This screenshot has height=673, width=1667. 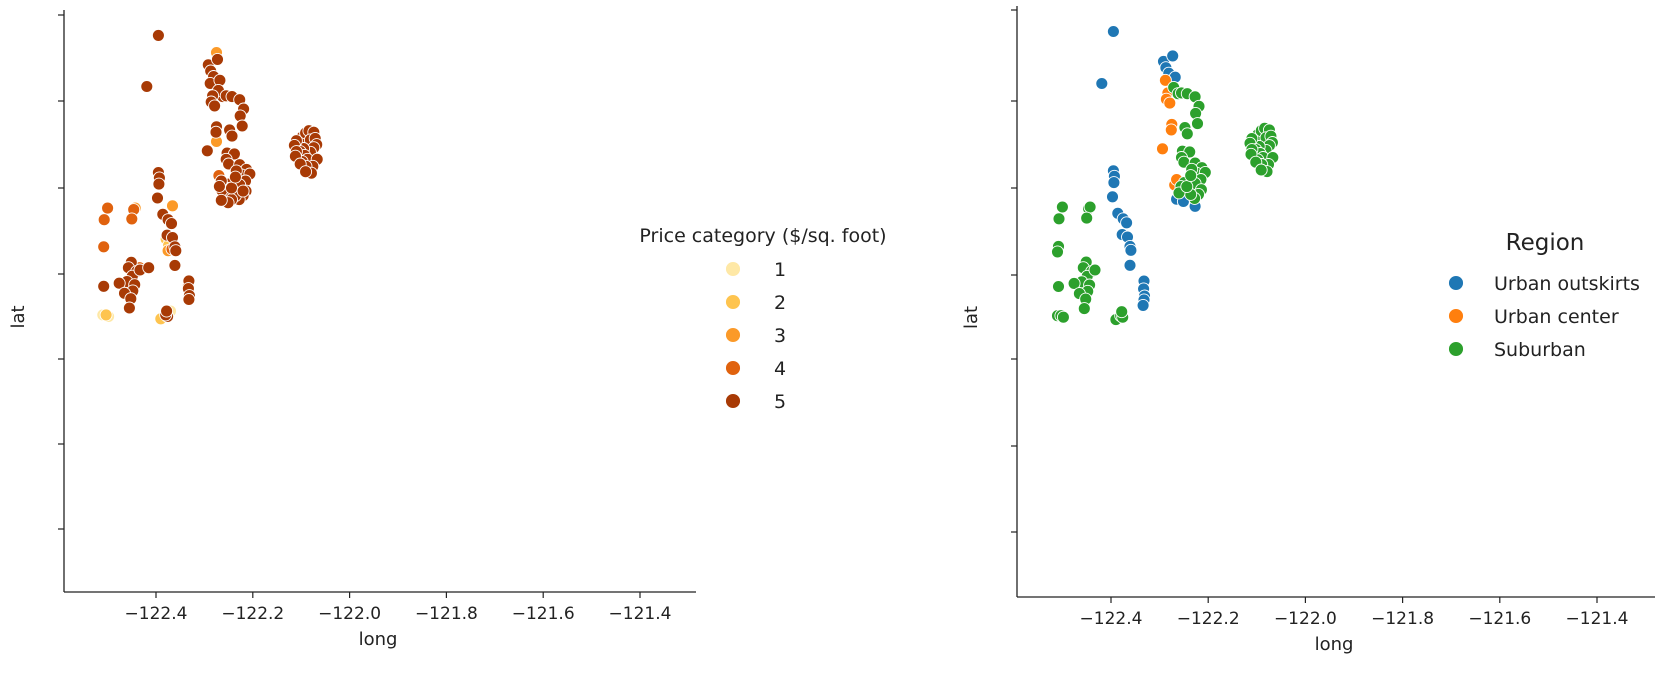 I want to click on legend-label: Urban center, so click(x=1556, y=317).